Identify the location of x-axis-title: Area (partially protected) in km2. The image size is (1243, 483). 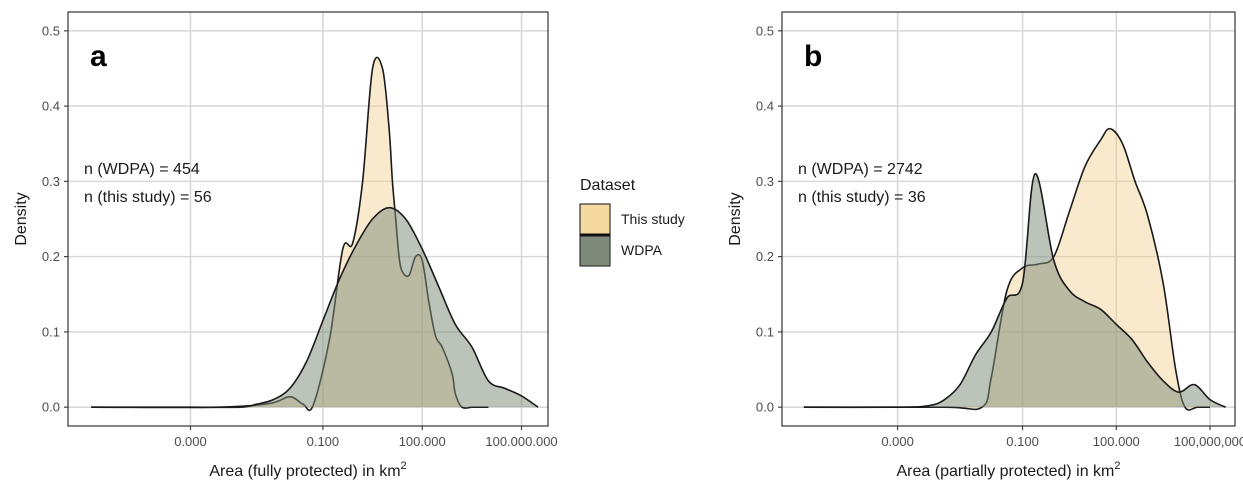
(1009, 470).